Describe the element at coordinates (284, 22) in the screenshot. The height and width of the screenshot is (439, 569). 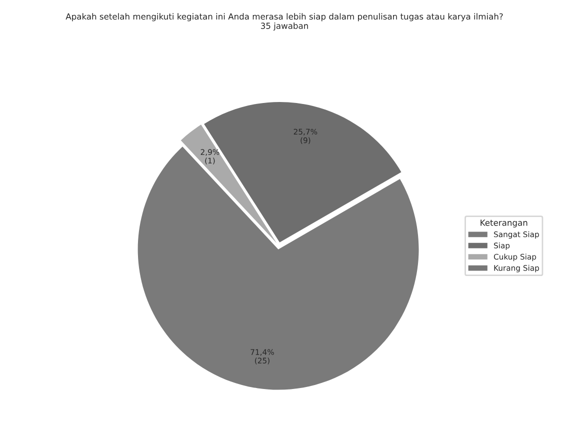
I see `chart-title: Apakah setelah mengikuti kegiatan ini Anda merasa lebih siap dalam penulisan tugas atau karya ilmiah? 35 jawaban` at that location.